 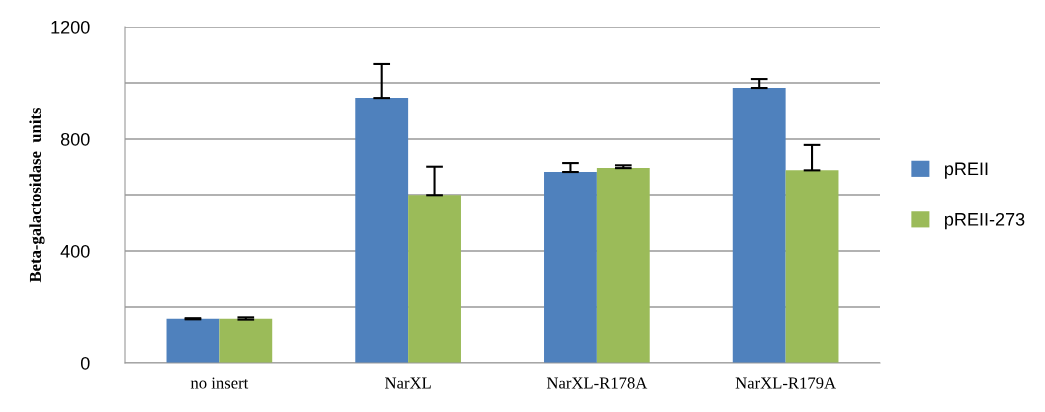 I want to click on y-axis-title: Beta-galactosidase units, so click(x=37, y=195).